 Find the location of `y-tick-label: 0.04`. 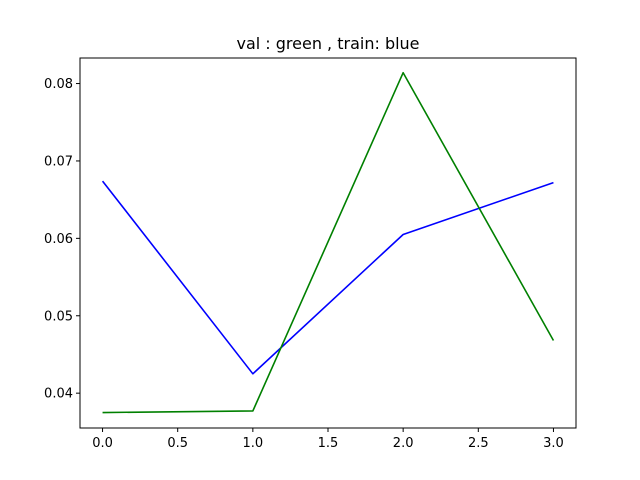

y-tick-label: 0.04 is located at coordinates (58, 394).